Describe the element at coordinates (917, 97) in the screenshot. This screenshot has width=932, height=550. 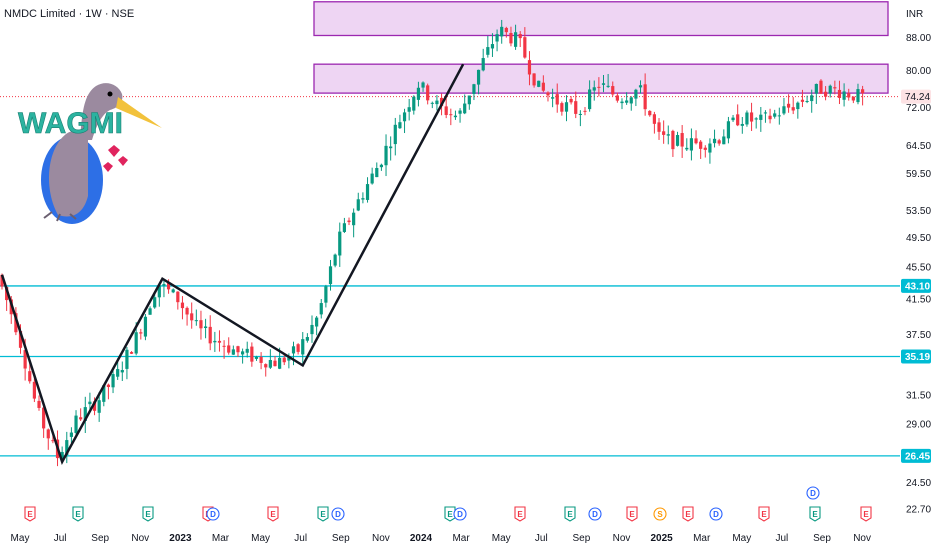
I see `current-price-value: 74.24` at that location.